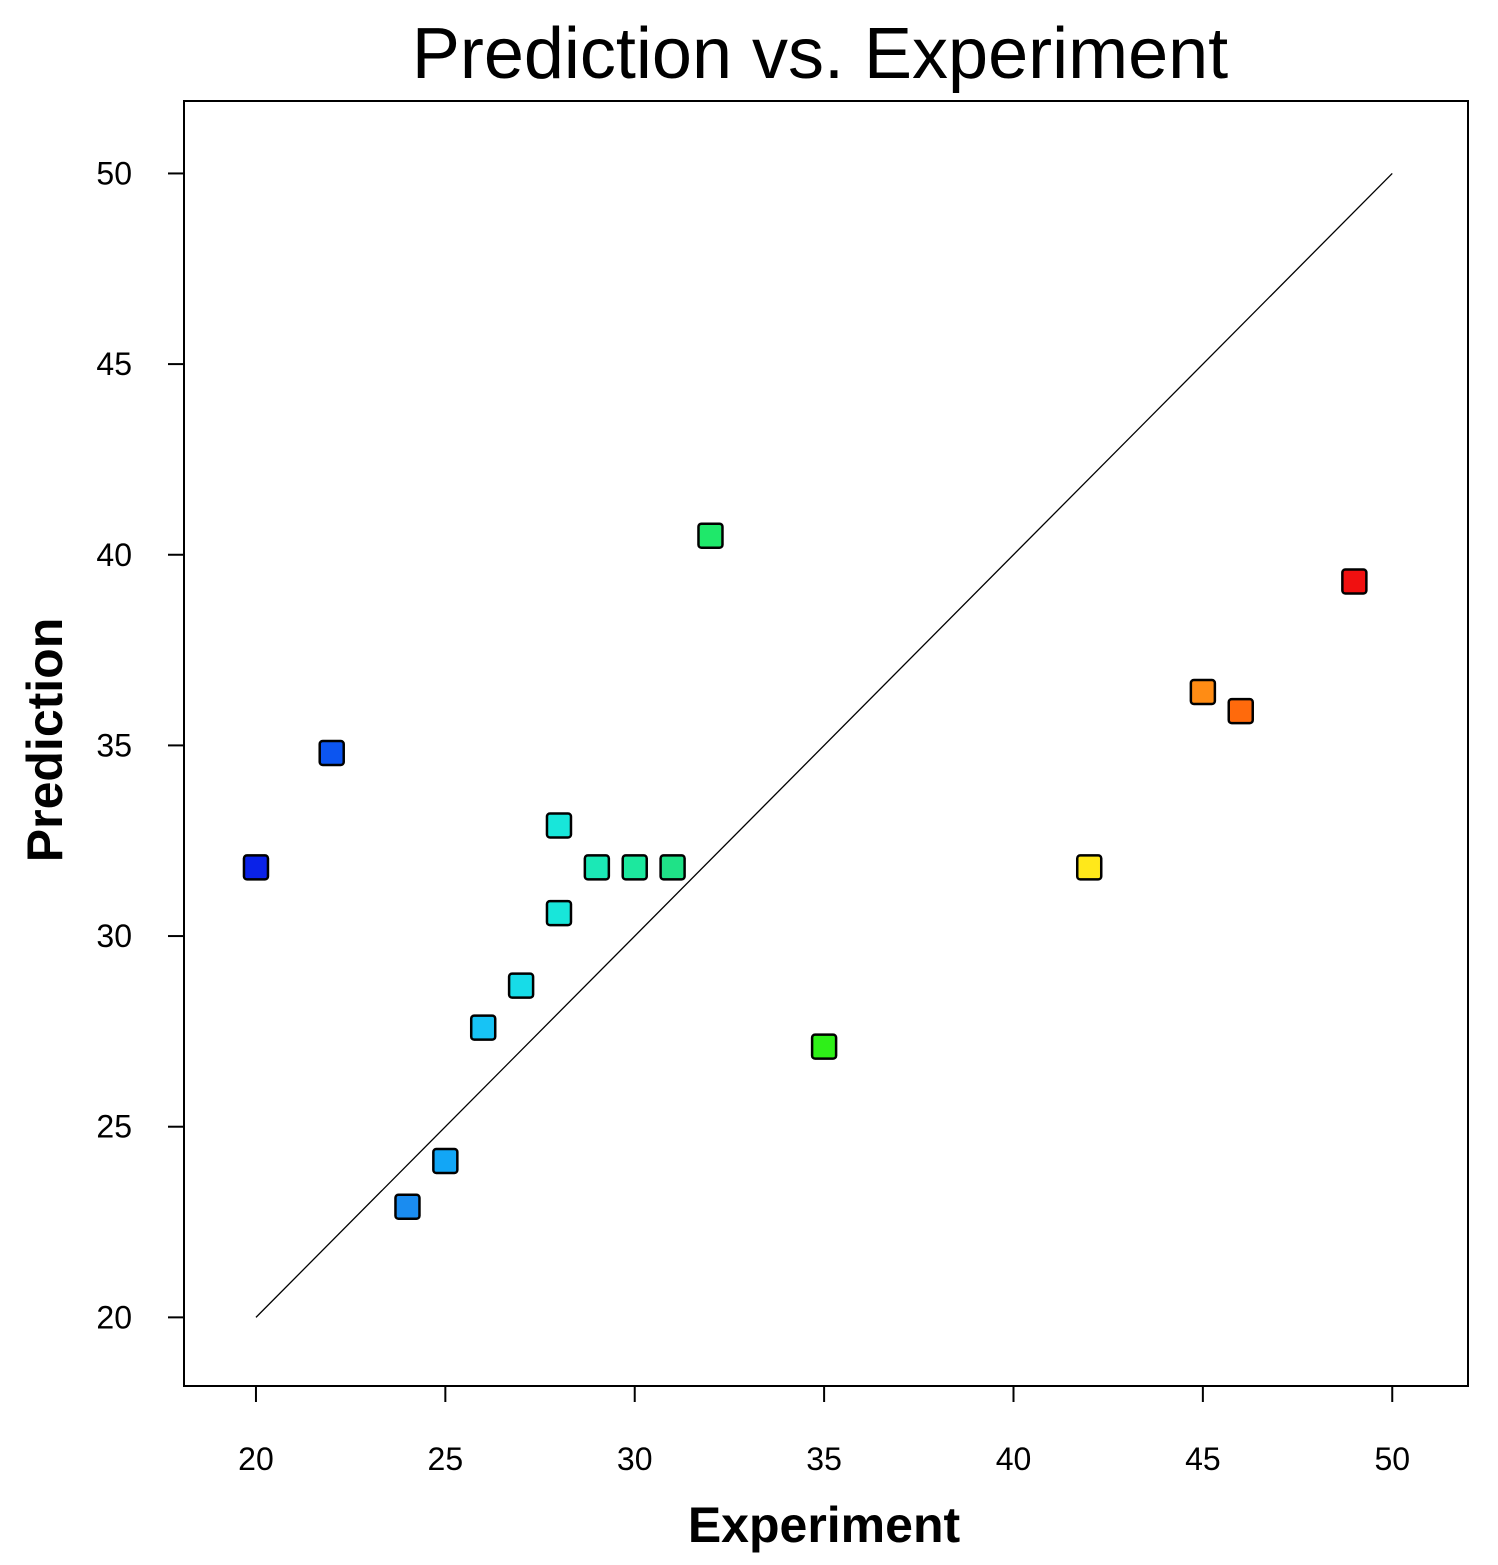  I want to click on y-tick-label: 45, so click(114, 364).